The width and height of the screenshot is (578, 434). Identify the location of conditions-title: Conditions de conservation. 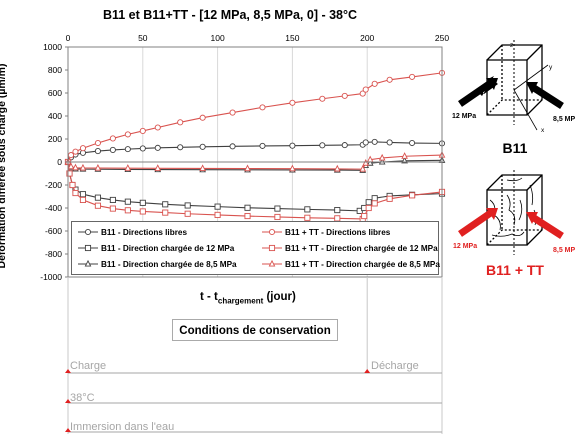
(255, 330).